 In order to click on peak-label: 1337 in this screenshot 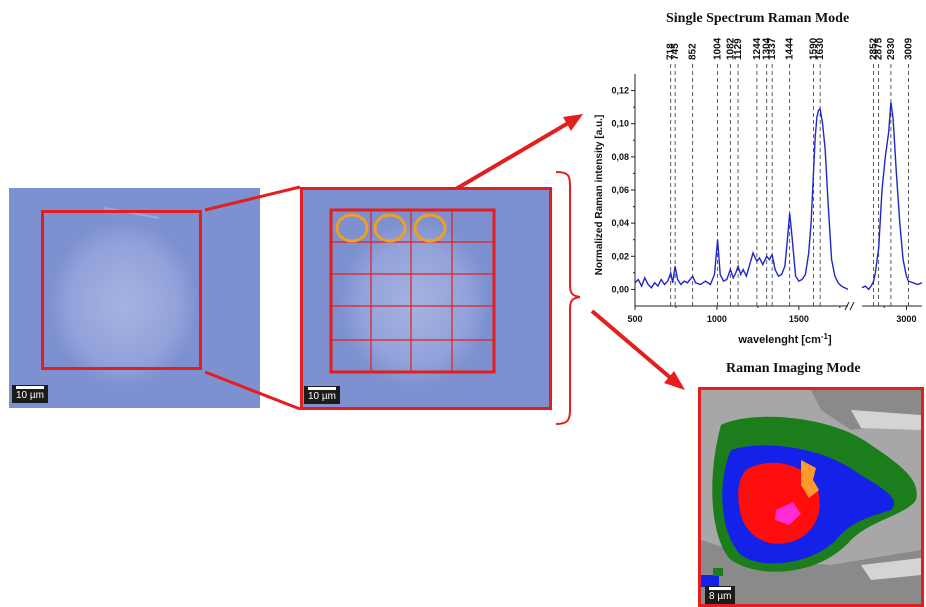, I will do `click(772, 48)`.